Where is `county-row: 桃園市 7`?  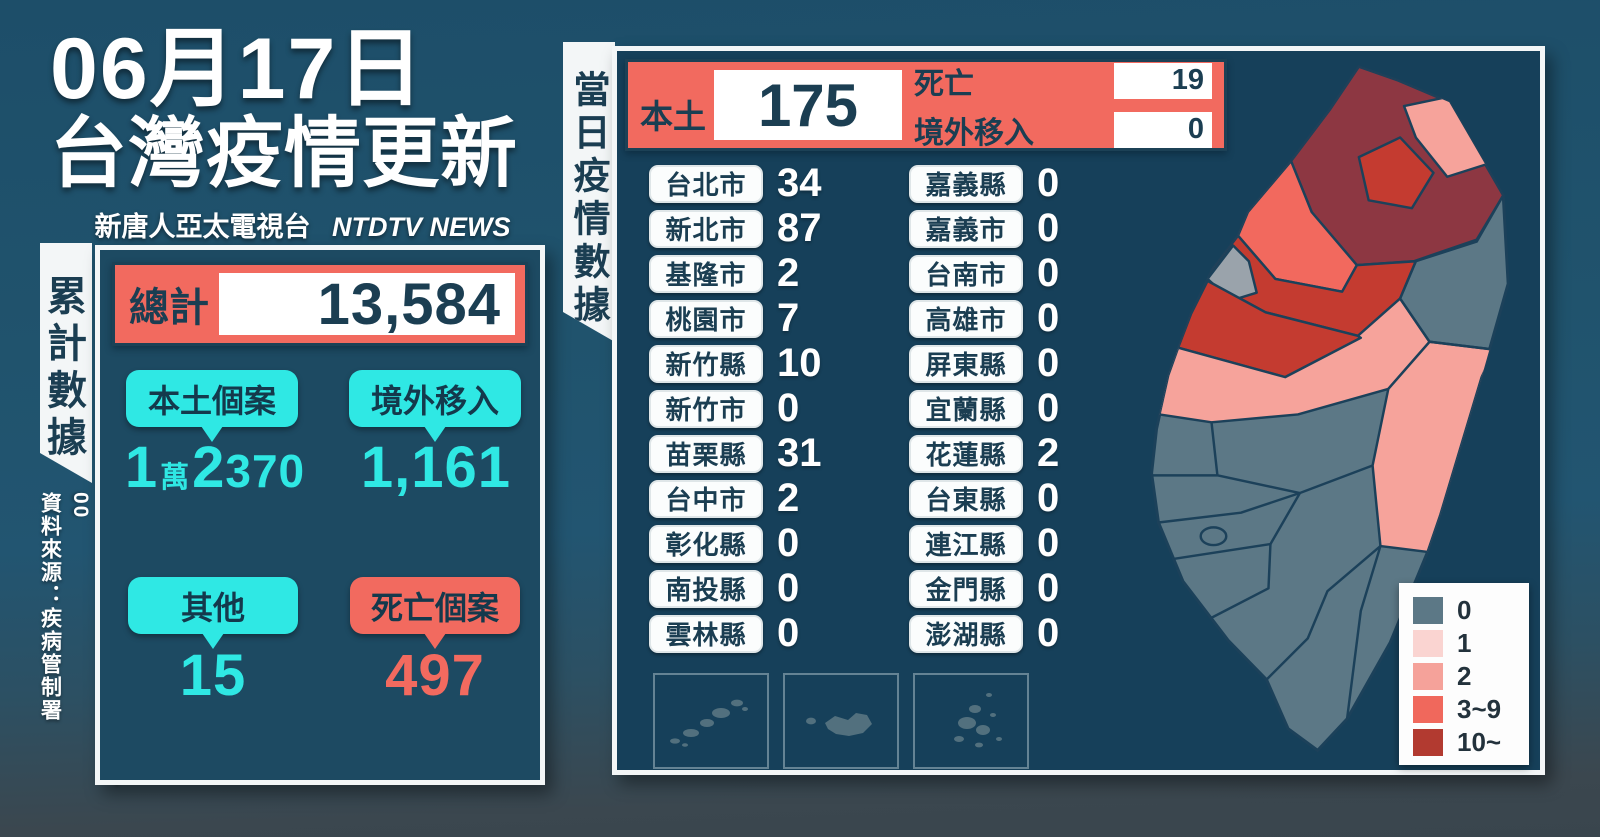
county-row: 桃園市 7 is located at coordinates (774, 318).